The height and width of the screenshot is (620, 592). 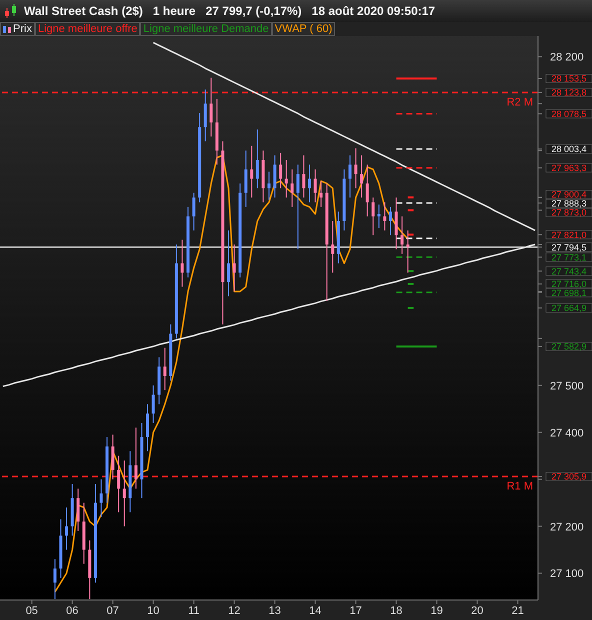 I want to click on x-tick-label: 12, so click(x=234, y=610).